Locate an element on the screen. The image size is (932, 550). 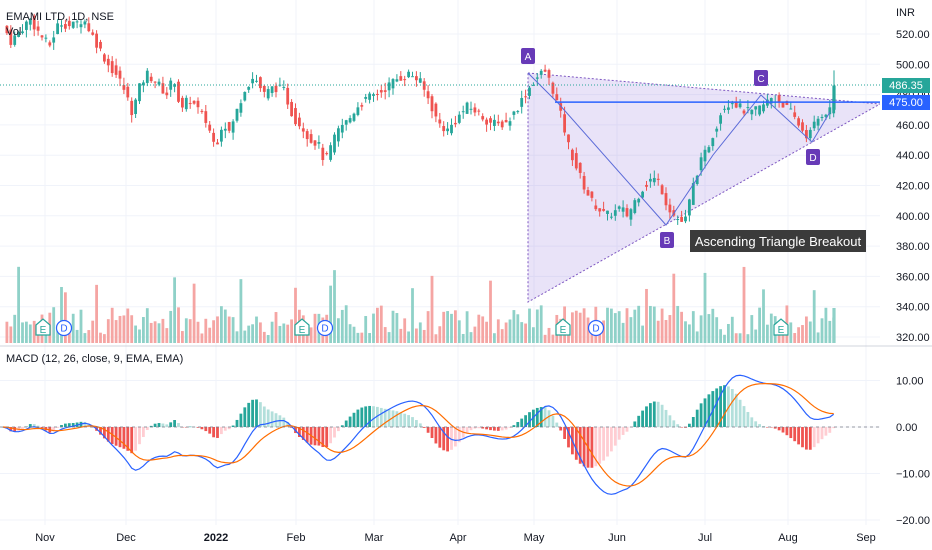
price-tick-label: 320.00 is located at coordinates (913, 338).